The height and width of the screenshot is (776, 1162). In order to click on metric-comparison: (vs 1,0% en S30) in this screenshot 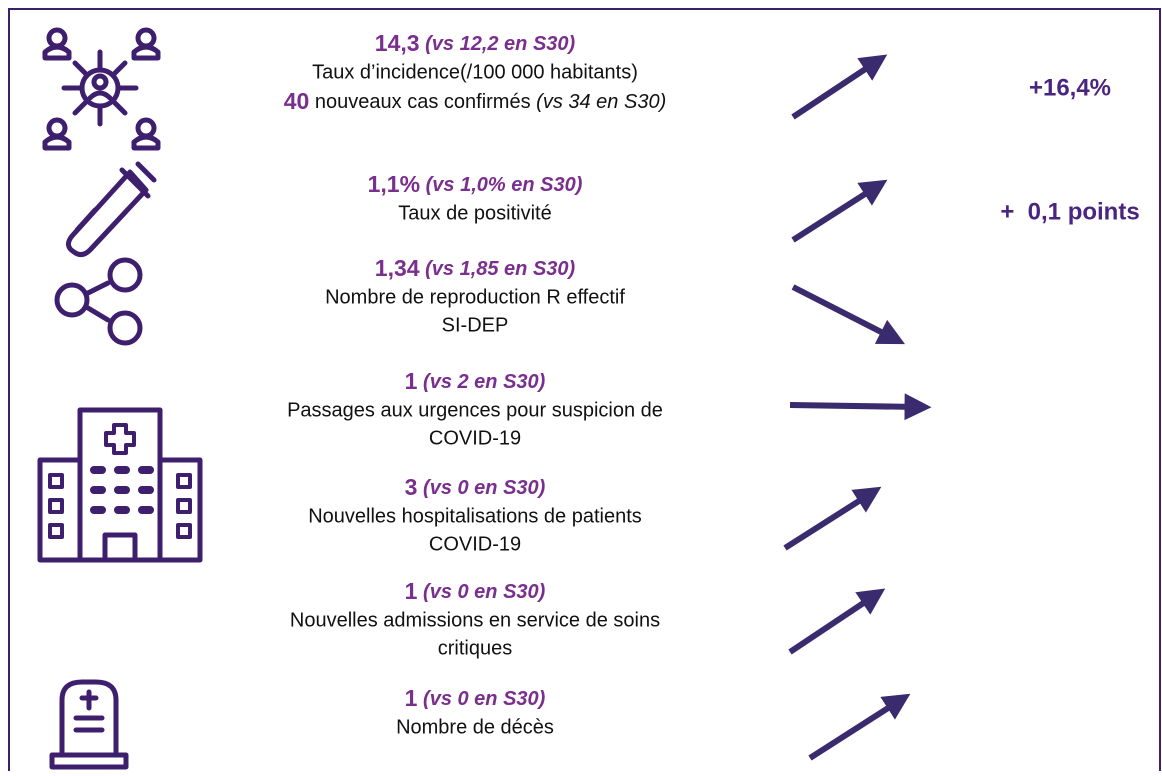, I will do `click(504, 185)`.